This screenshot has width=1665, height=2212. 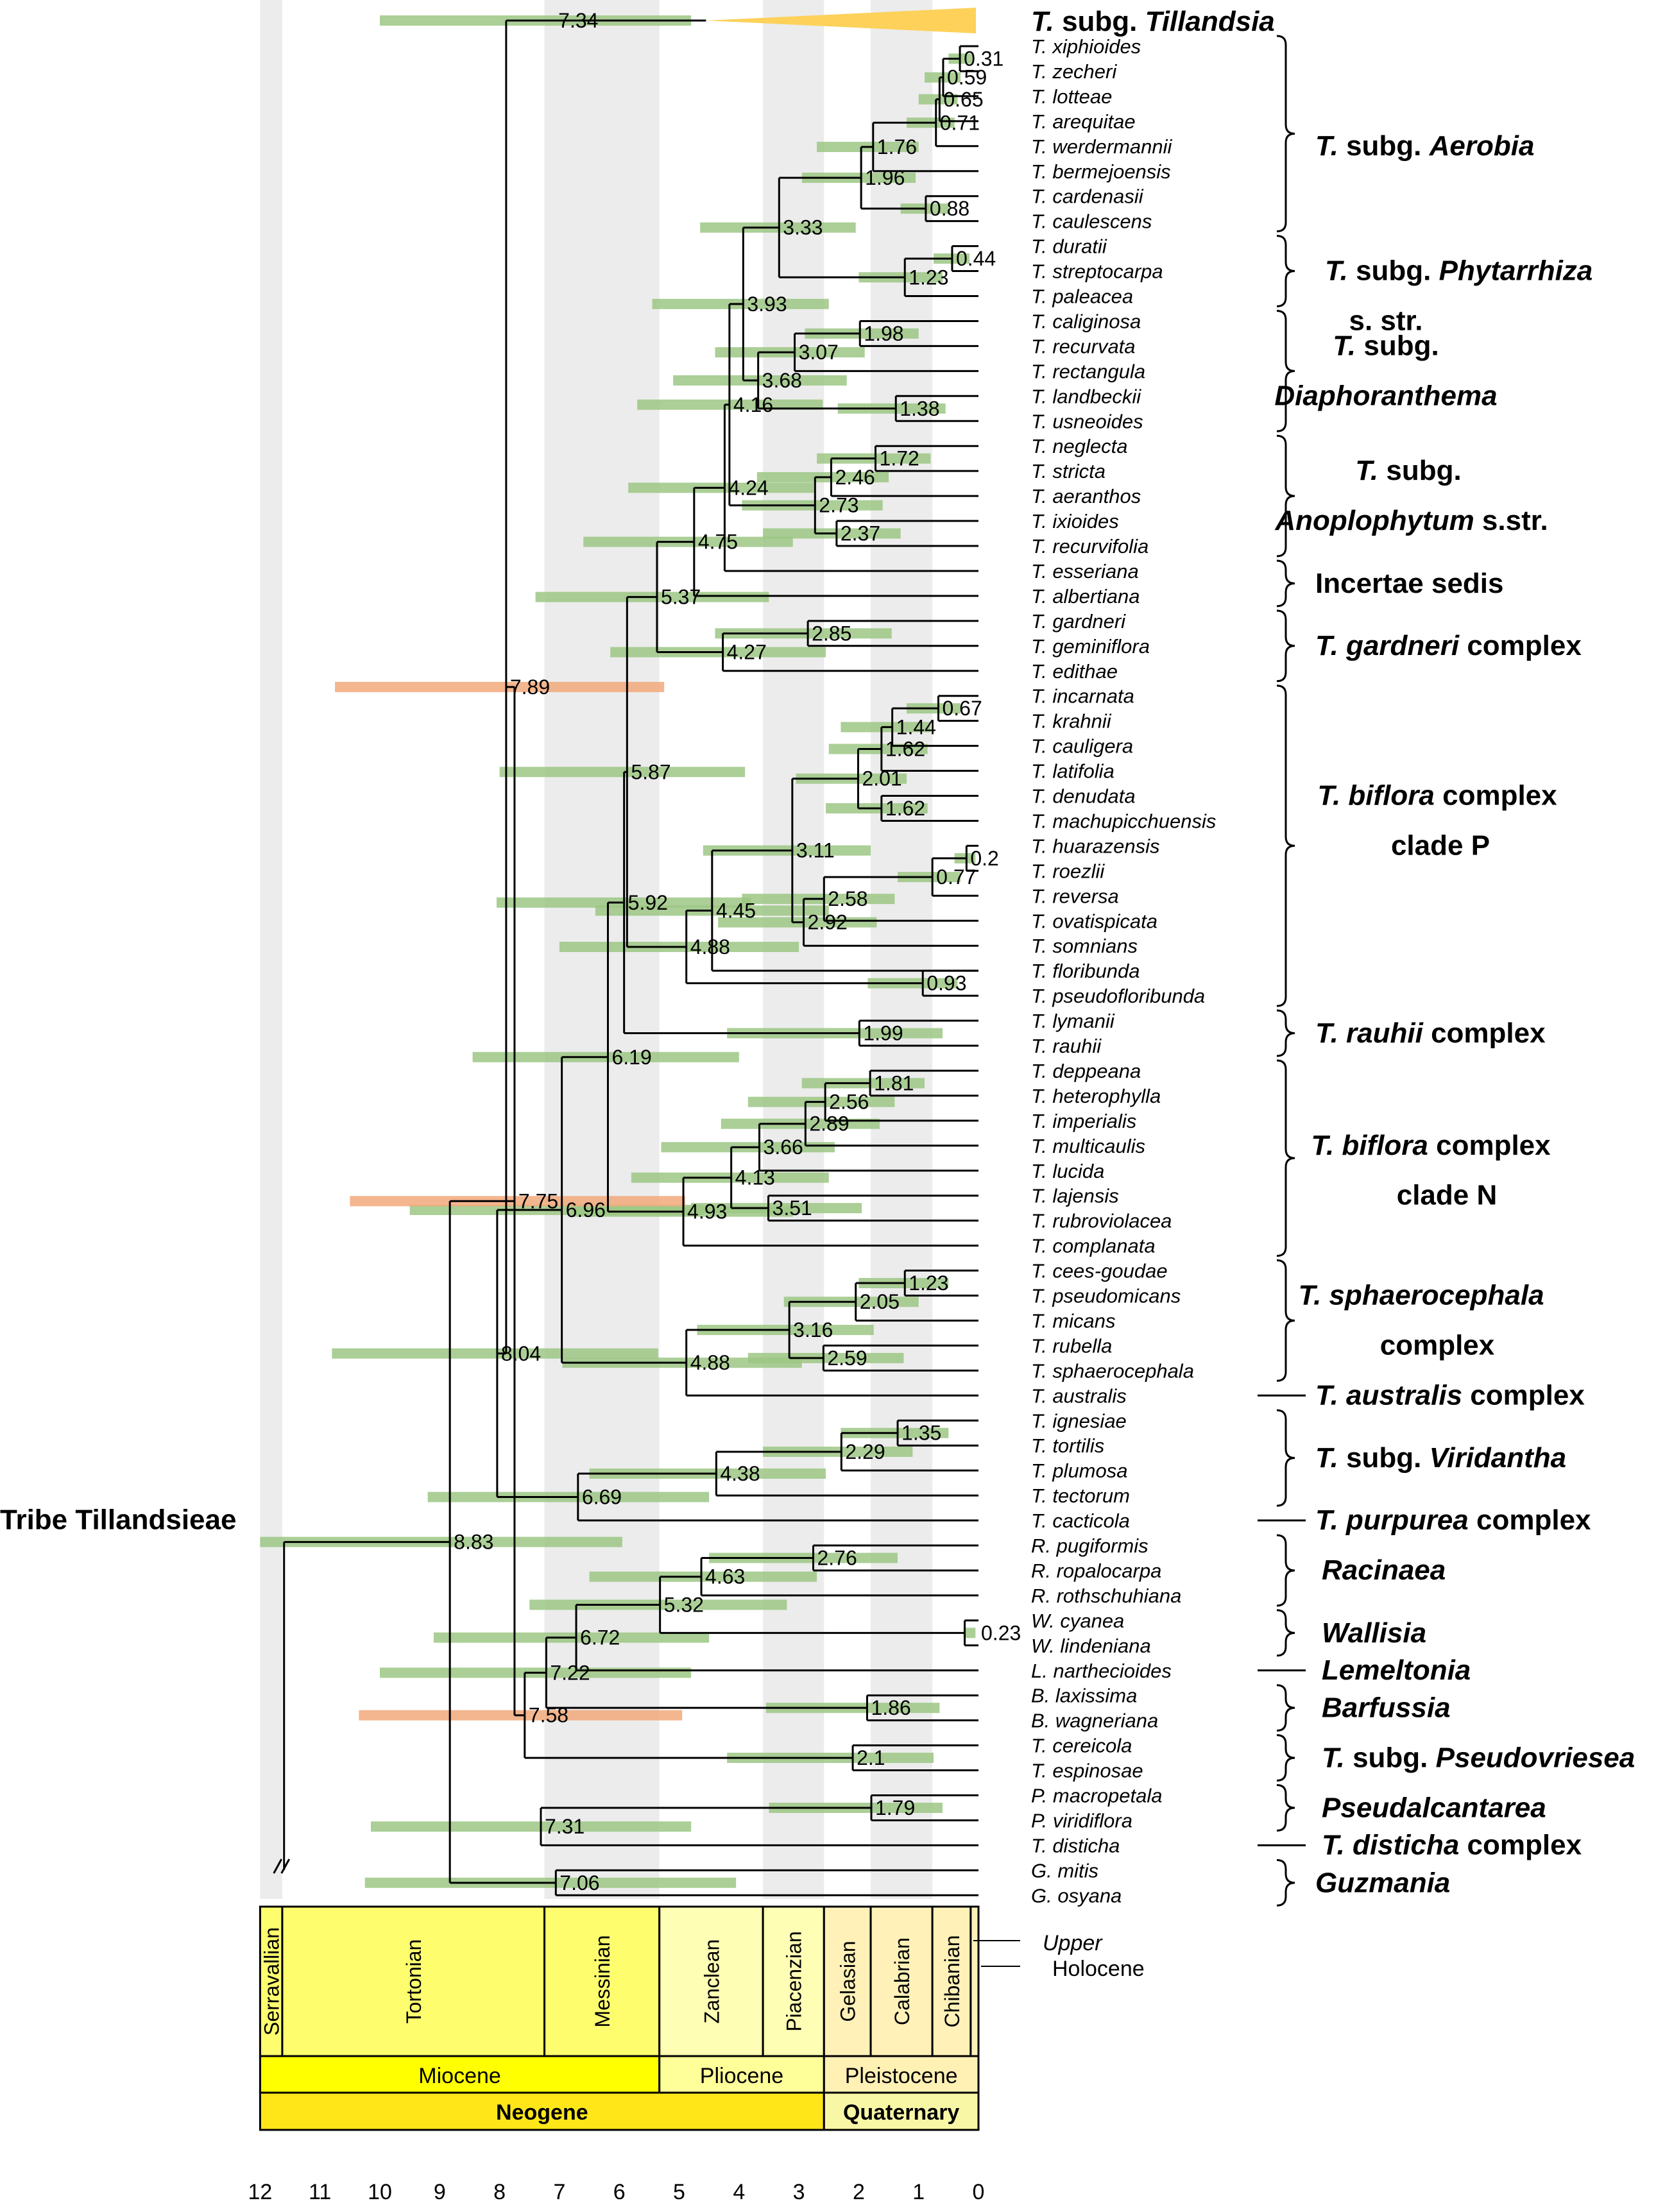 What do you see at coordinates (919, 408) in the screenshot?
I see `node-age-label: 1.38` at bounding box center [919, 408].